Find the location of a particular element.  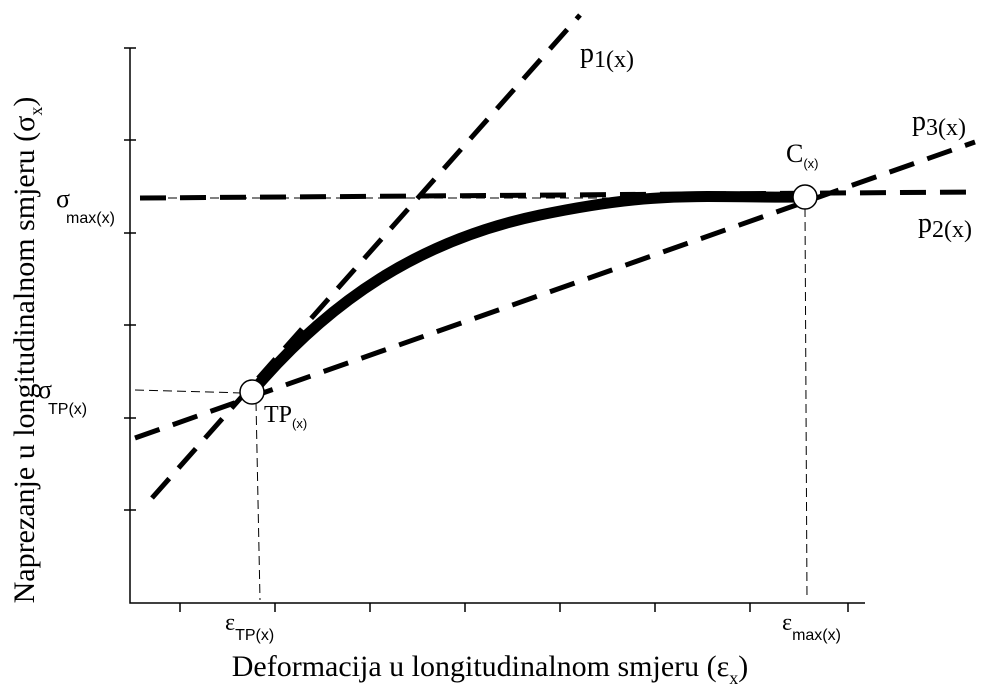

eps-tp-label: εTP(x) is located at coordinates (249, 627).